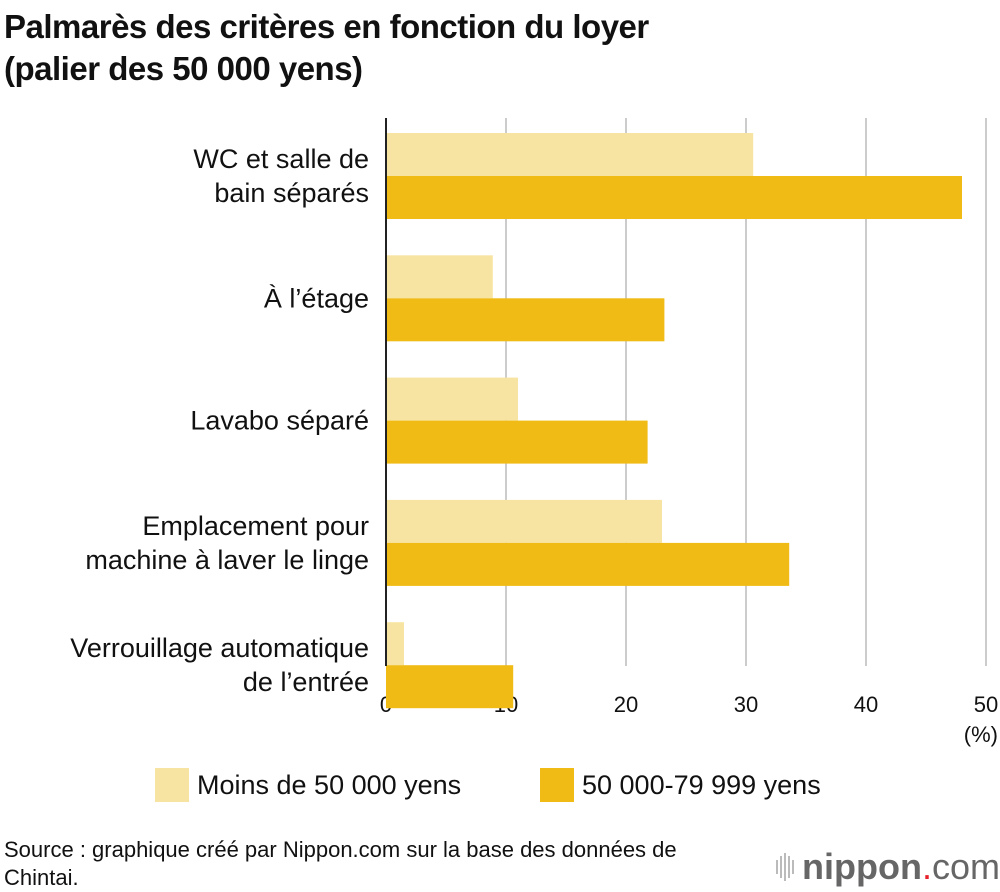 The width and height of the screenshot is (1000, 892). I want to click on legend-item-series-2: 50 000-79 999 yens, so click(680, 785).